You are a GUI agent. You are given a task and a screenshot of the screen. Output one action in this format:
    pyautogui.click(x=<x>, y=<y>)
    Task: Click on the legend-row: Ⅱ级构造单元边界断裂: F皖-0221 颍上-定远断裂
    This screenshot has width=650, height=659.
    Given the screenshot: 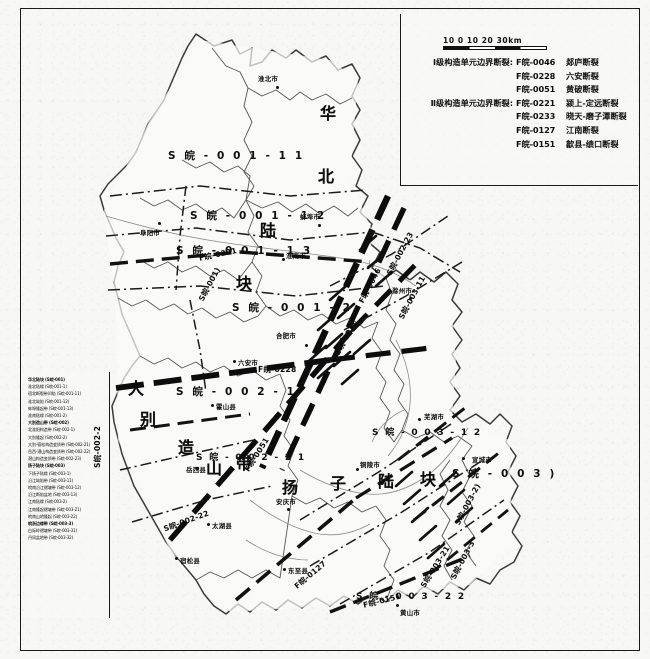 What is the action you would take?
    pyautogui.click(x=521, y=104)
    